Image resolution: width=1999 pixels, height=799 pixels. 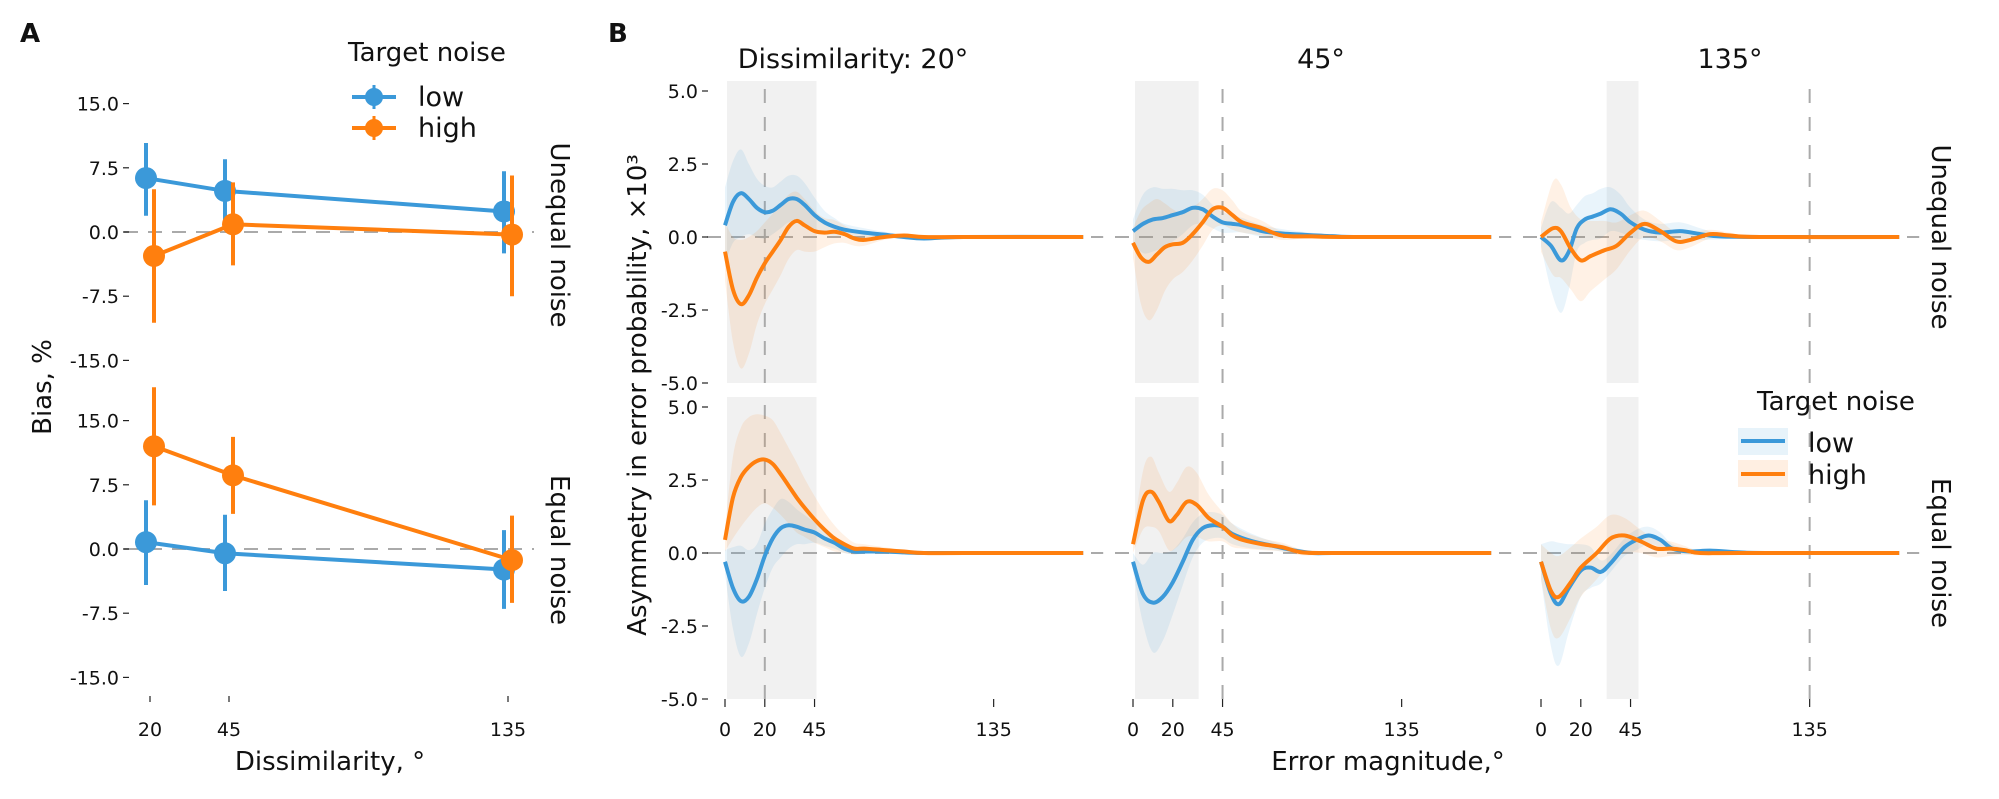 I want to click on legend-swatch-high-marker, so click(x=374, y=128).